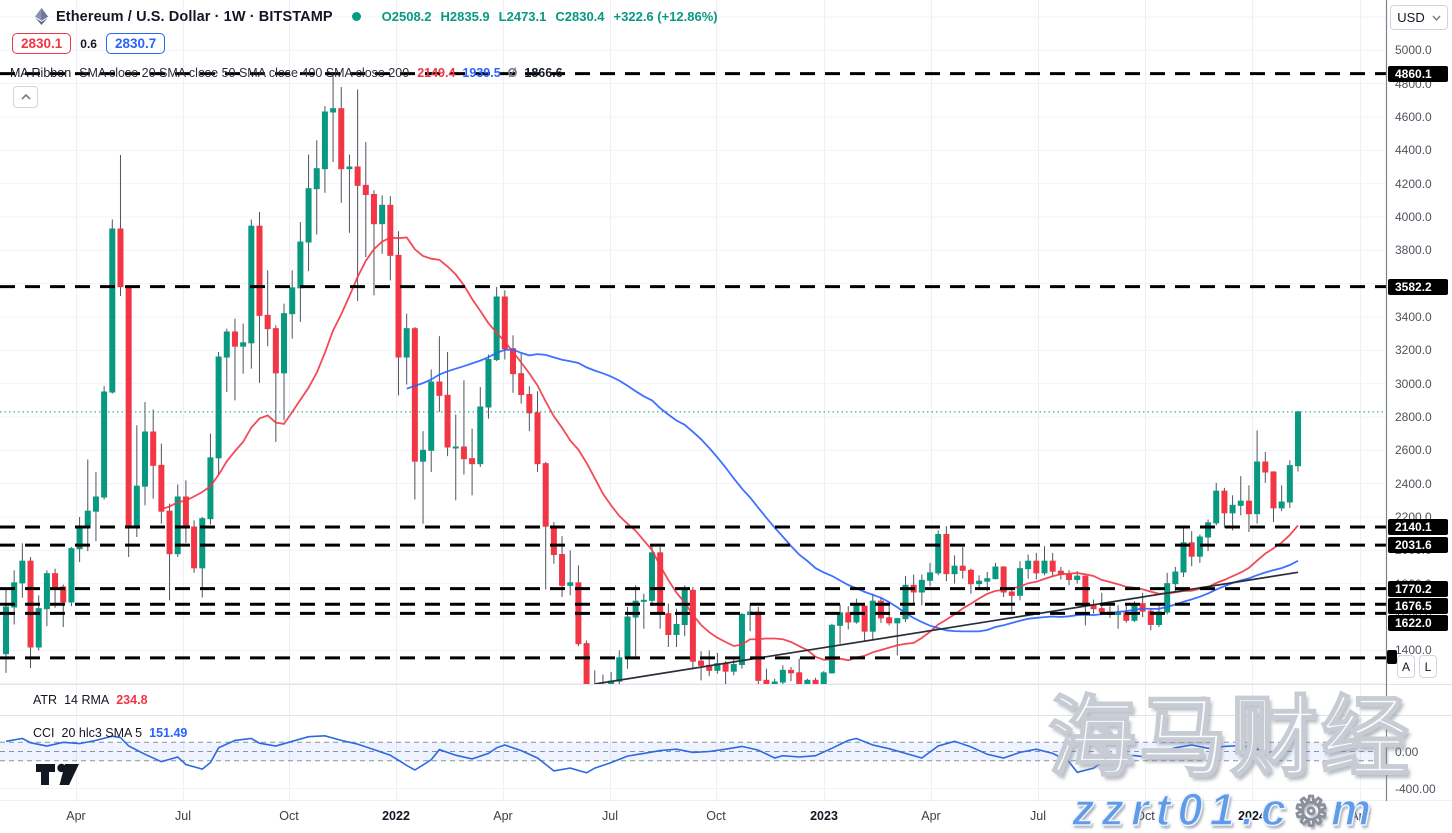 This screenshot has width=1452, height=833. Describe the element at coordinates (512, 73) in the screenshot. I see `ma-ribbon-value: Ø` at that location.